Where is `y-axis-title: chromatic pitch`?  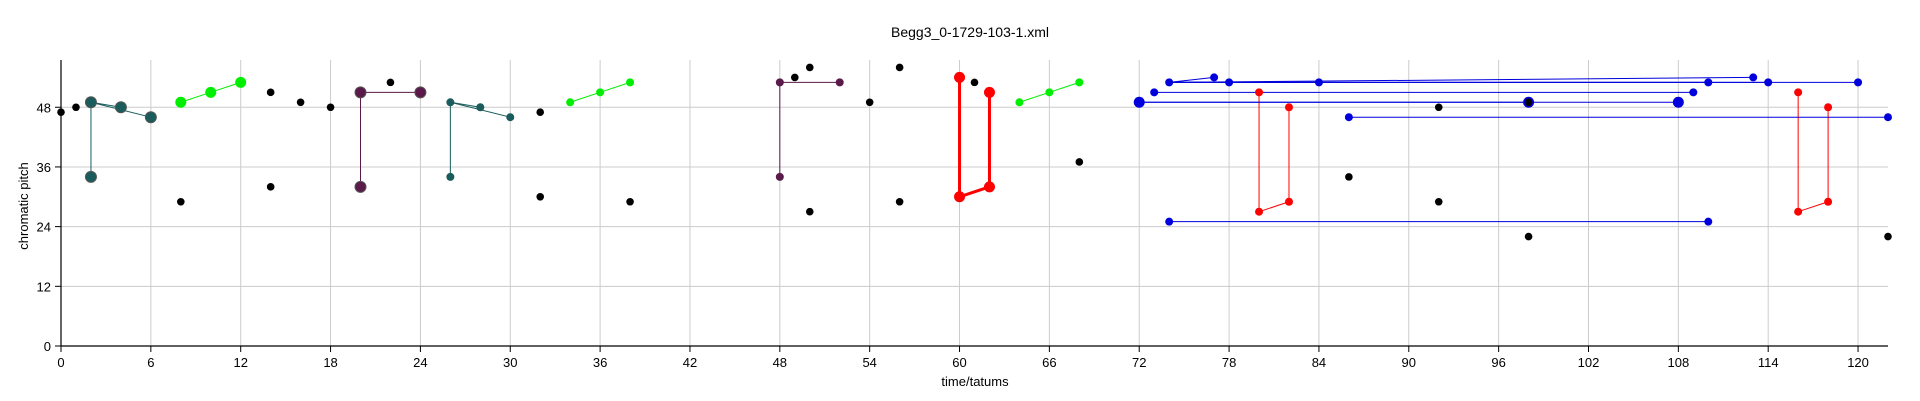
y-axis-title: chromatic pitch is located at coordinates (23, 205).